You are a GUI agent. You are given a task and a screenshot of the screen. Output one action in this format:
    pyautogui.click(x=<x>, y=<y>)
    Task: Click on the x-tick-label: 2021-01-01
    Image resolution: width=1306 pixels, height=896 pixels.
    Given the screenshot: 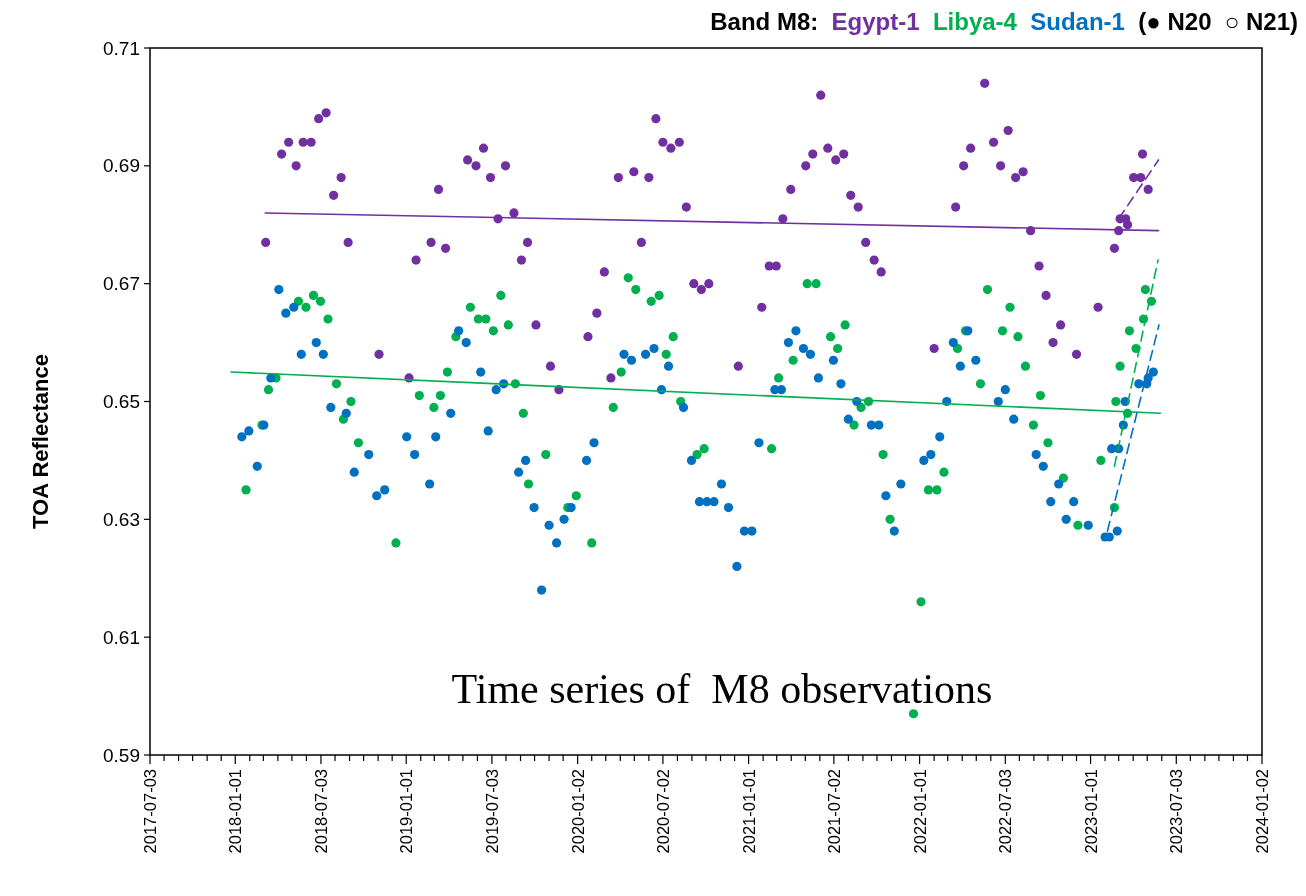 What is the action you would take?
    pyautogui.click(x=748, y=811)
    